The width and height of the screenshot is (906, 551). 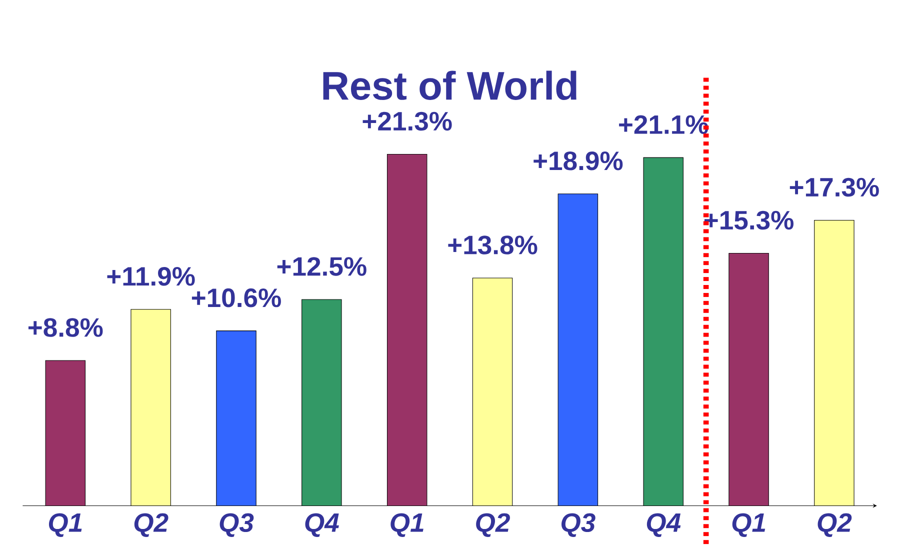 I want to click on chart-title: Rest of World, so click(x=449, y=85).